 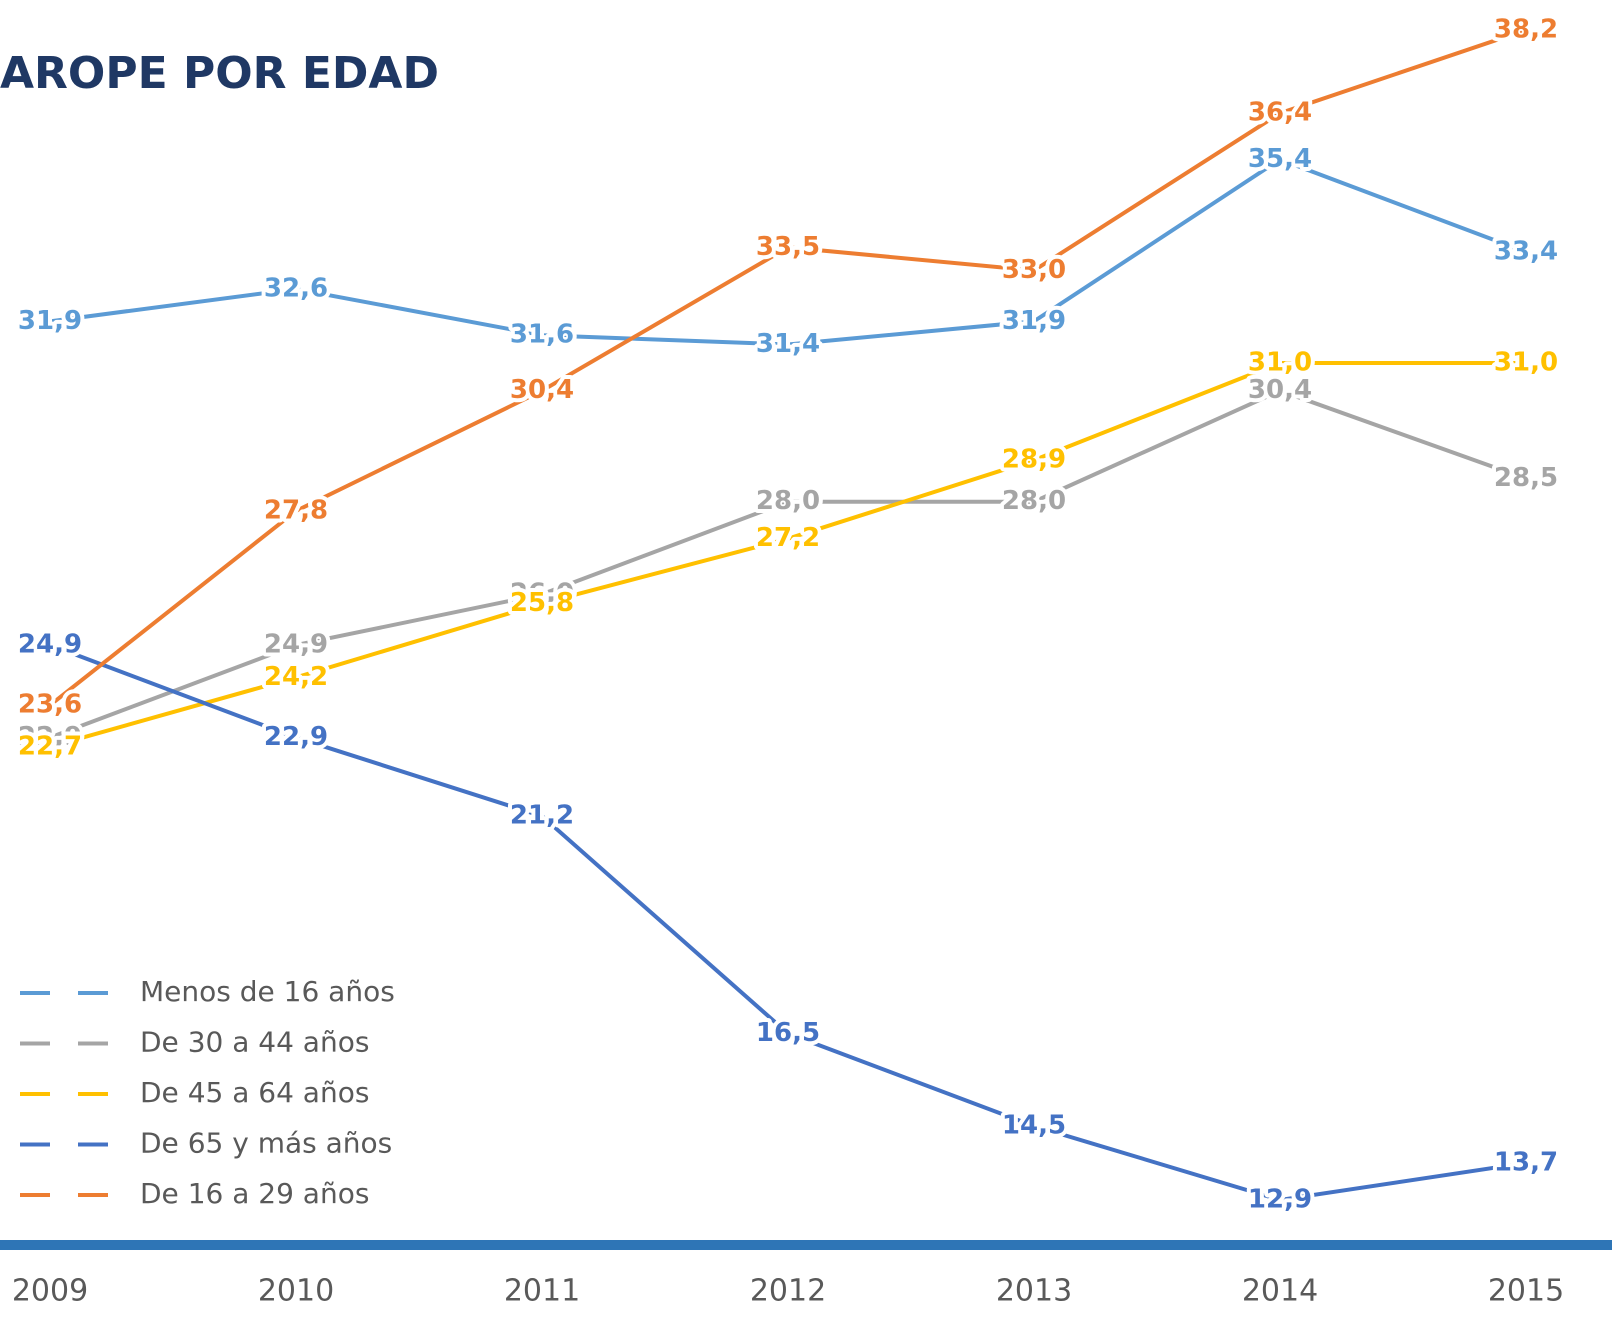 What do you see at coordinates (296, 677) in the screenshot?
I see `data-label: 24,2` at bounding box center [296, 677].